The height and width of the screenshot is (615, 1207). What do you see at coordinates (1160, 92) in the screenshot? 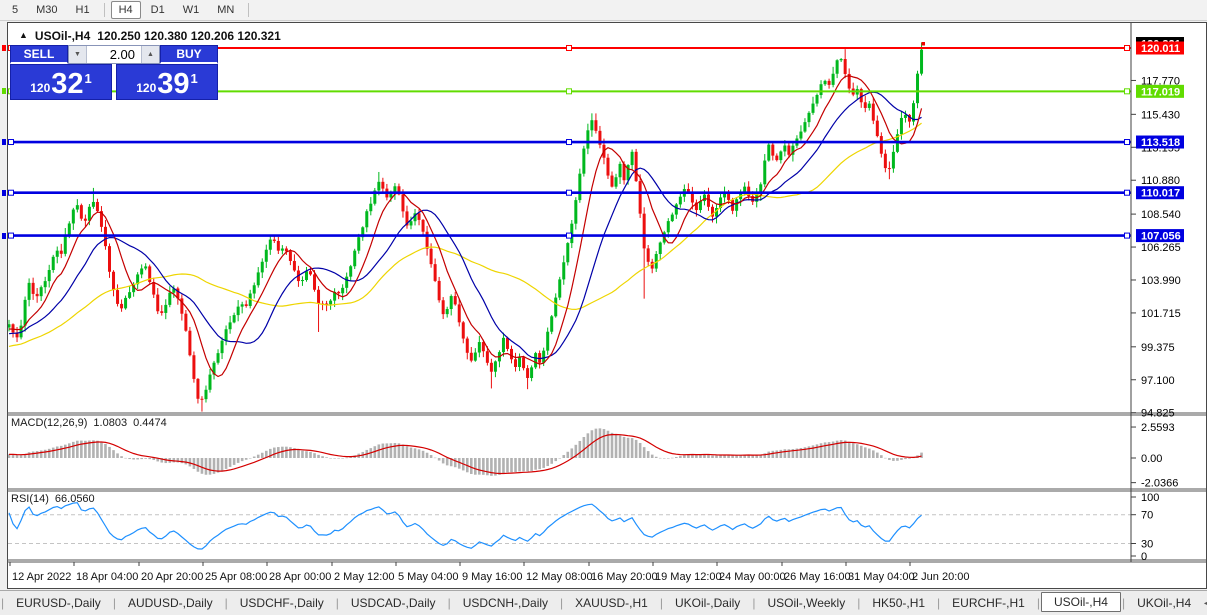
I see `price-line-badge: 117.019` at bounding box center [1160, 92].